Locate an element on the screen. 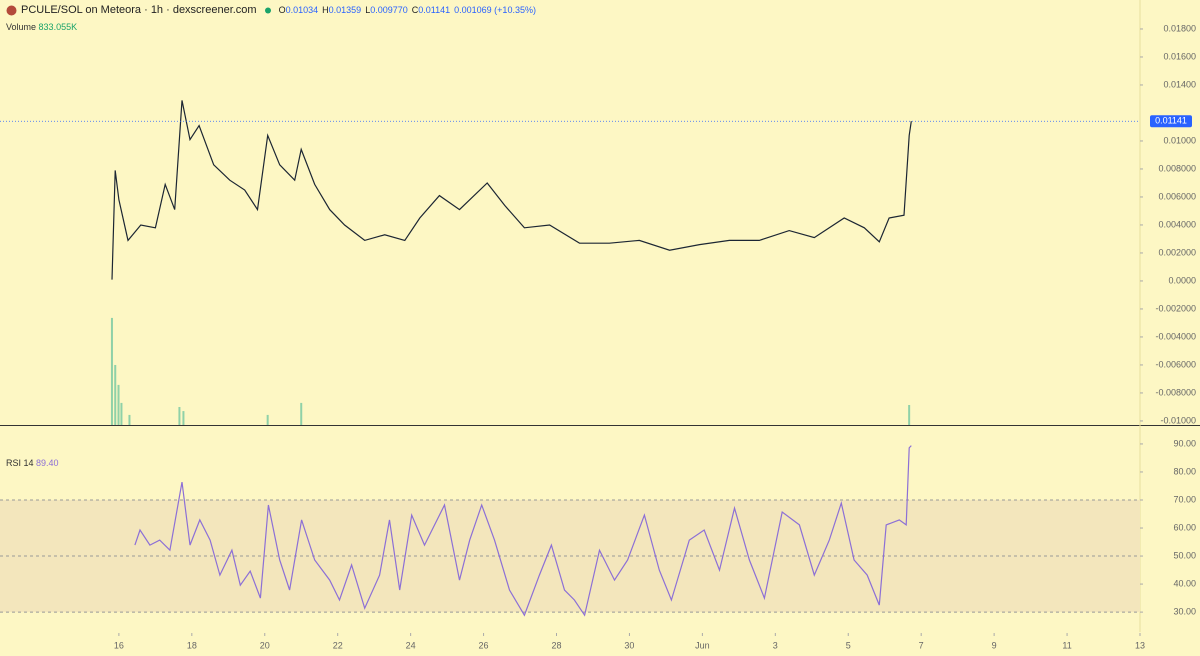 This screenshot has height=656, width=1200. y-tick-label: 0.01800 is located at coordinates (1179, 28).